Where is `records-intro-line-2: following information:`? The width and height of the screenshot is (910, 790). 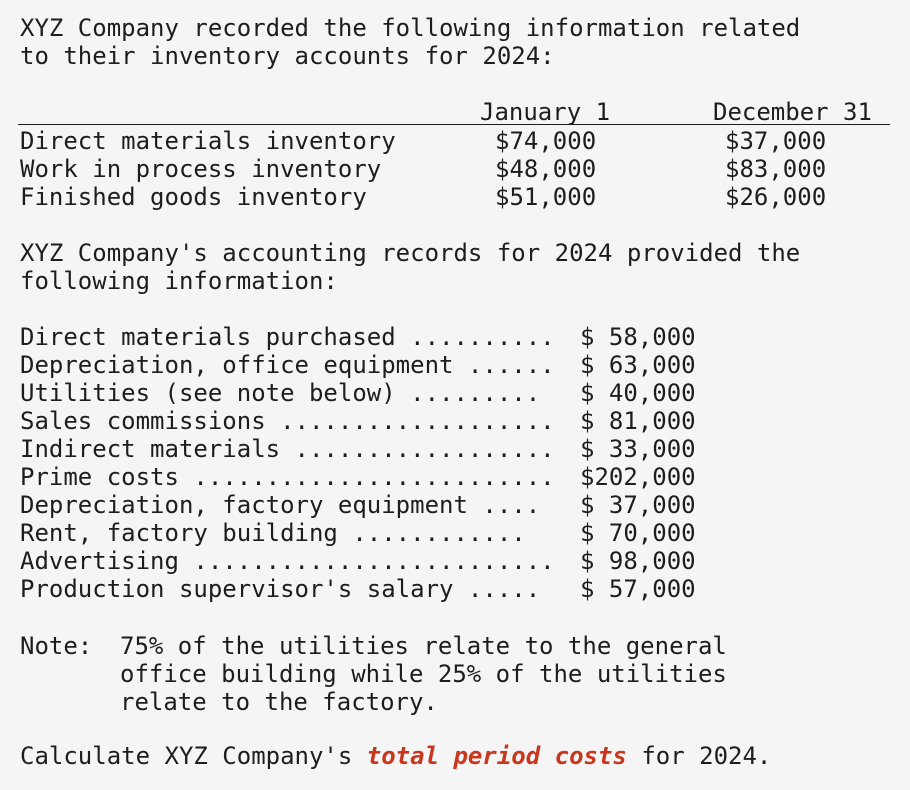
records-intro-line-2: following information: is located at coordinates (179, 281).